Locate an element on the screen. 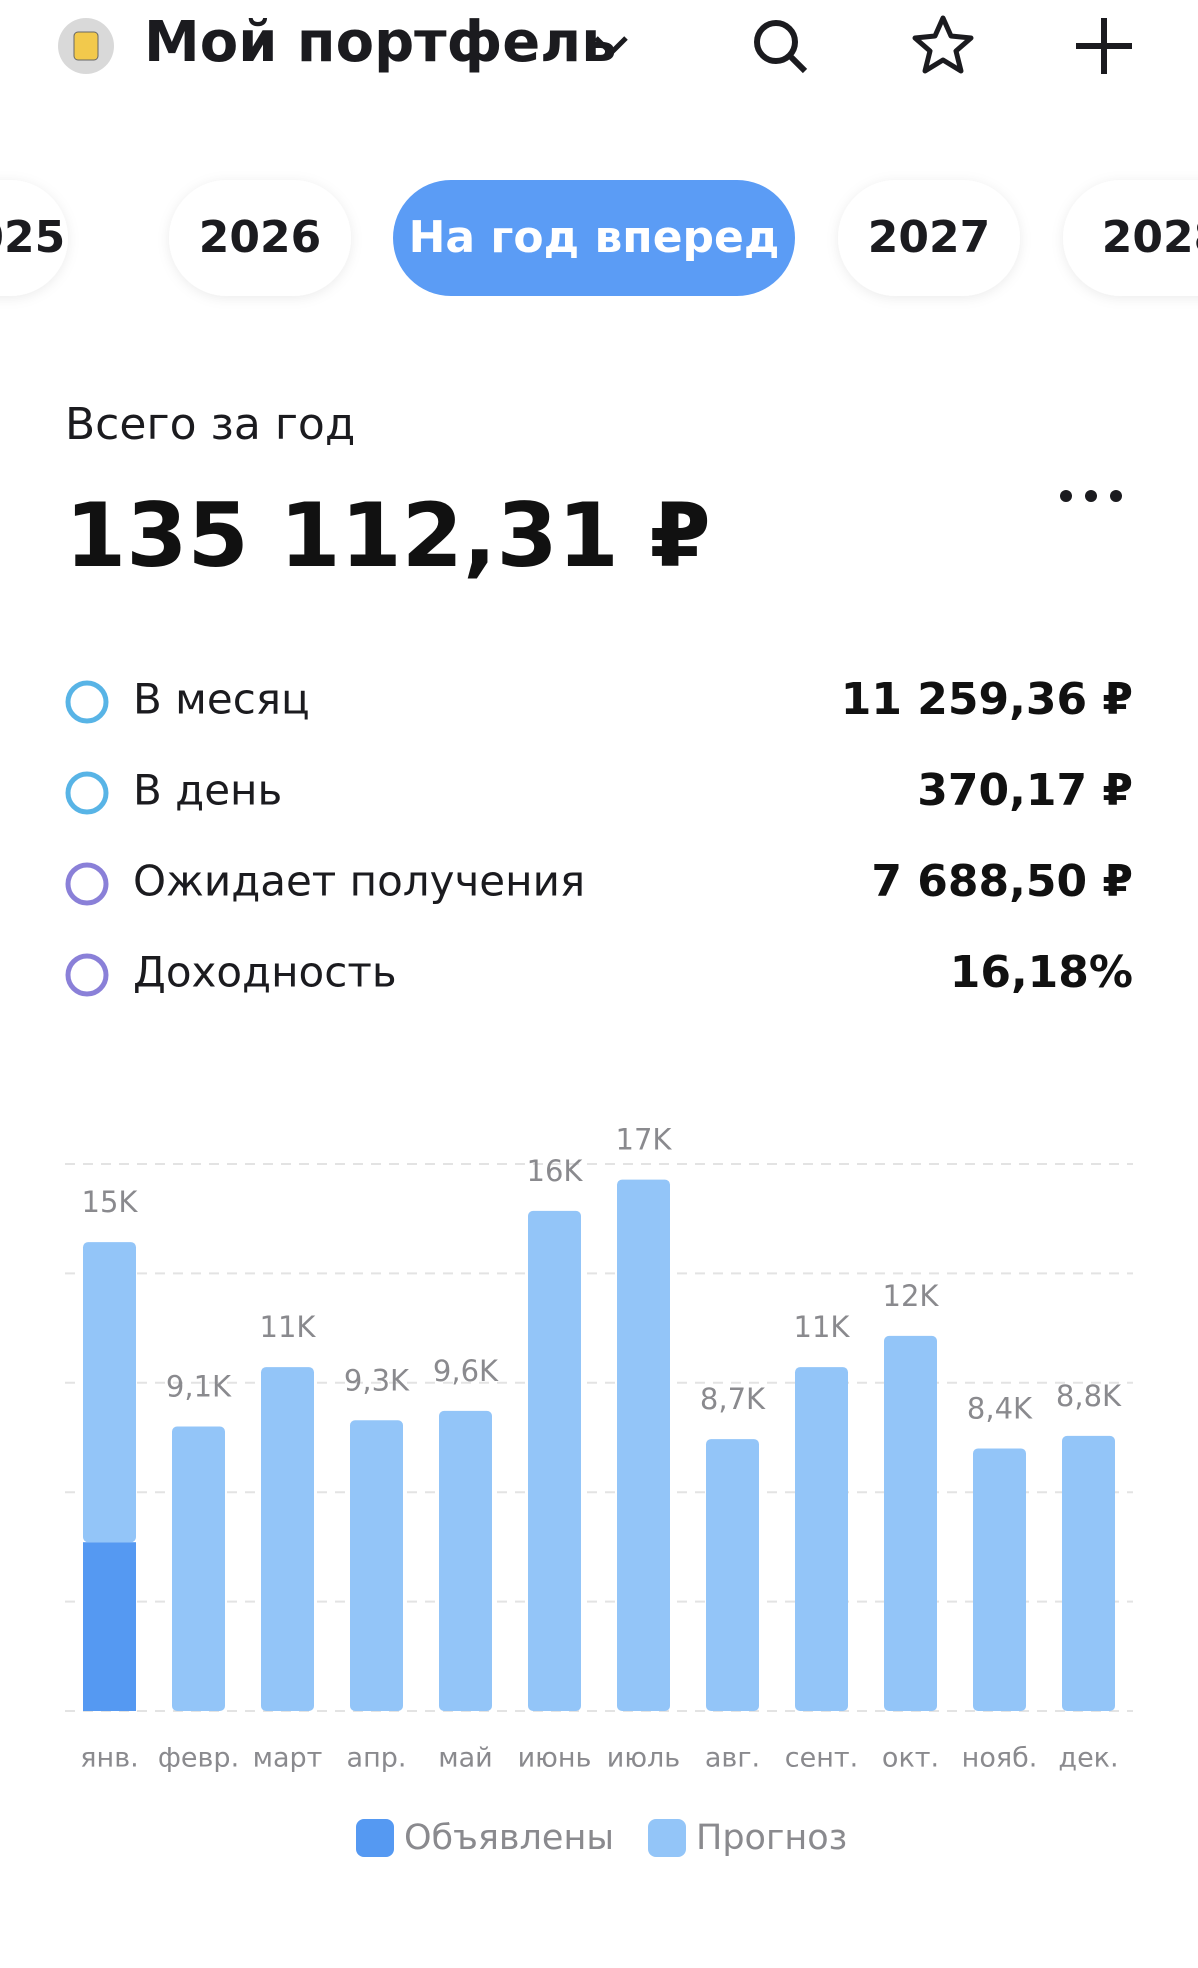 The height and width of the screenshot is (1968, 1198). more-icon is located at coordinates (1091, 496).